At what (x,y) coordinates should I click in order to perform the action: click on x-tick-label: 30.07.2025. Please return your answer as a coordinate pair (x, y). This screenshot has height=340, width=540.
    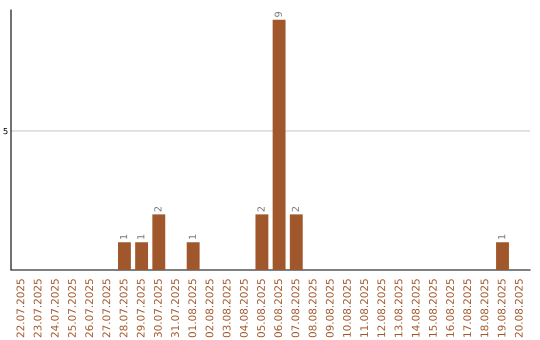
    Looking at the image, I should click on (158, 308).